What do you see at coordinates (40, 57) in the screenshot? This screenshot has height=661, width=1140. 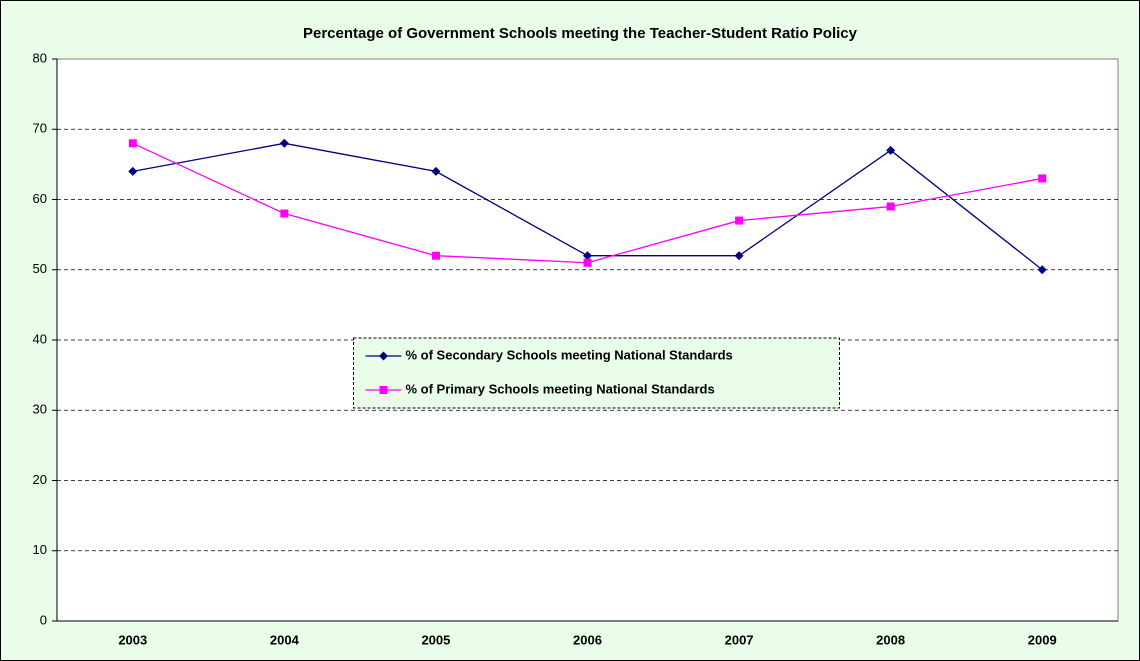 I see `y-tick-label: 80` at bounding box center [40, 57].